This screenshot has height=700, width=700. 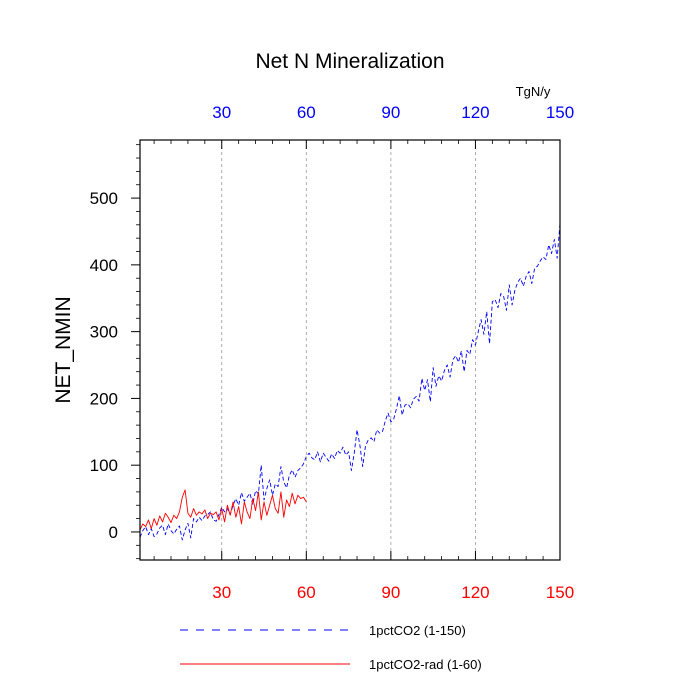 I want to click on top-tick-label-60: 60, so click(x=306, y=112).